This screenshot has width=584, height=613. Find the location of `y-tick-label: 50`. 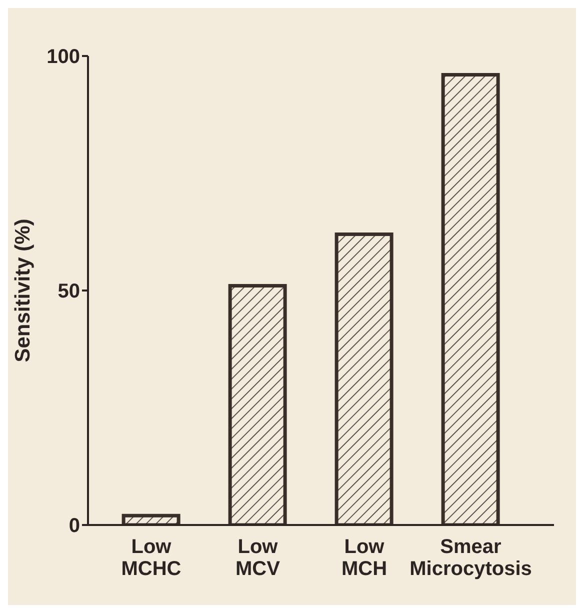

y-tick-label: 50 is located at coordinates (69, 291).